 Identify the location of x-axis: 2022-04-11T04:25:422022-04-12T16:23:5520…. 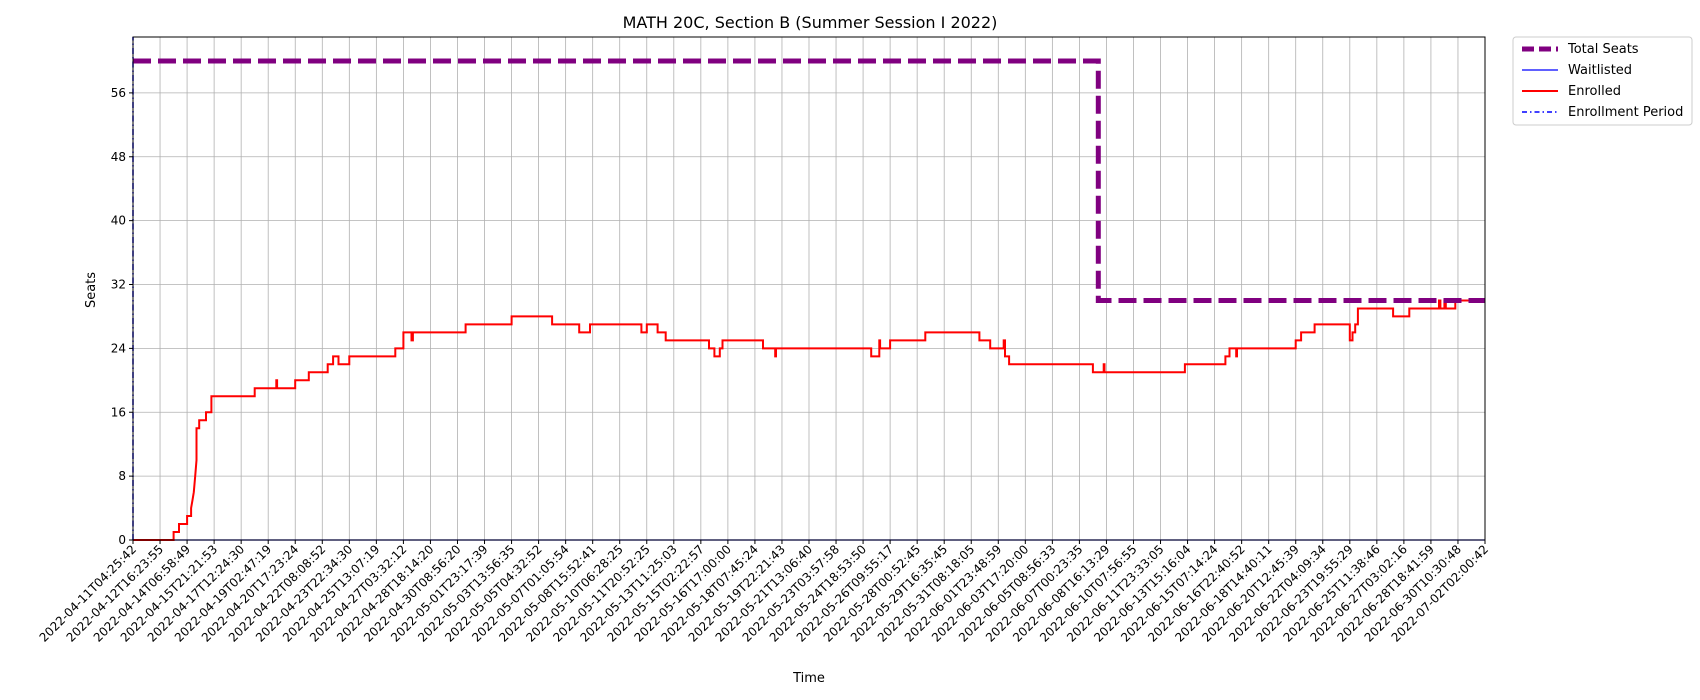
(764, 592).